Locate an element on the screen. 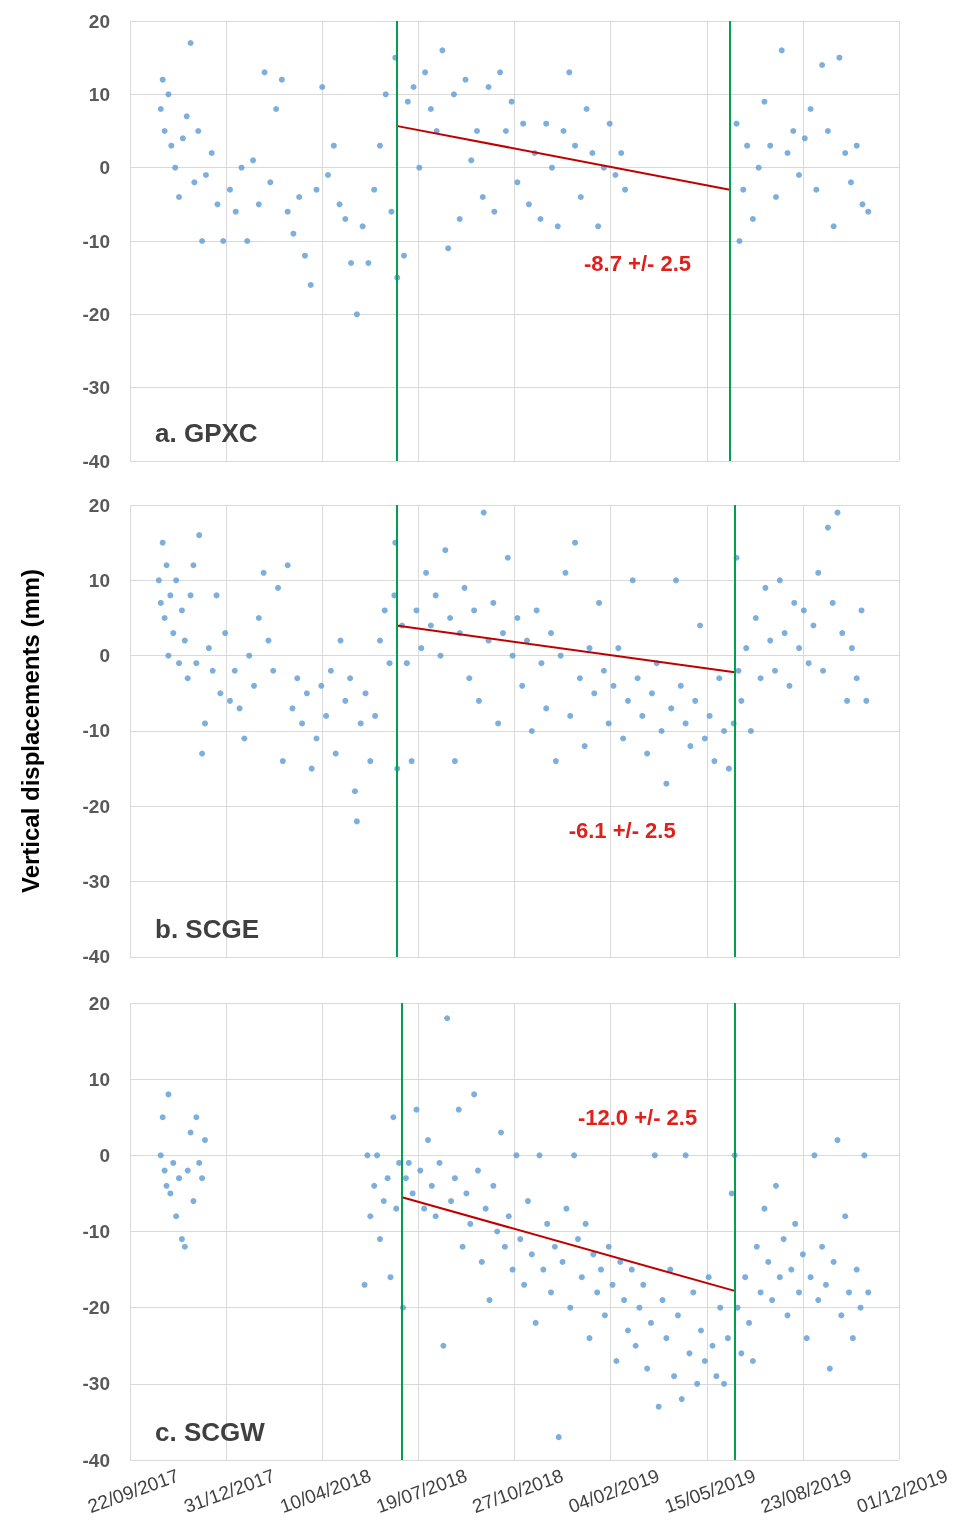 This screenshot has width=954, height=1539. annotation: -6.1 +/- 2.5 is located at coordinates (622, 830).